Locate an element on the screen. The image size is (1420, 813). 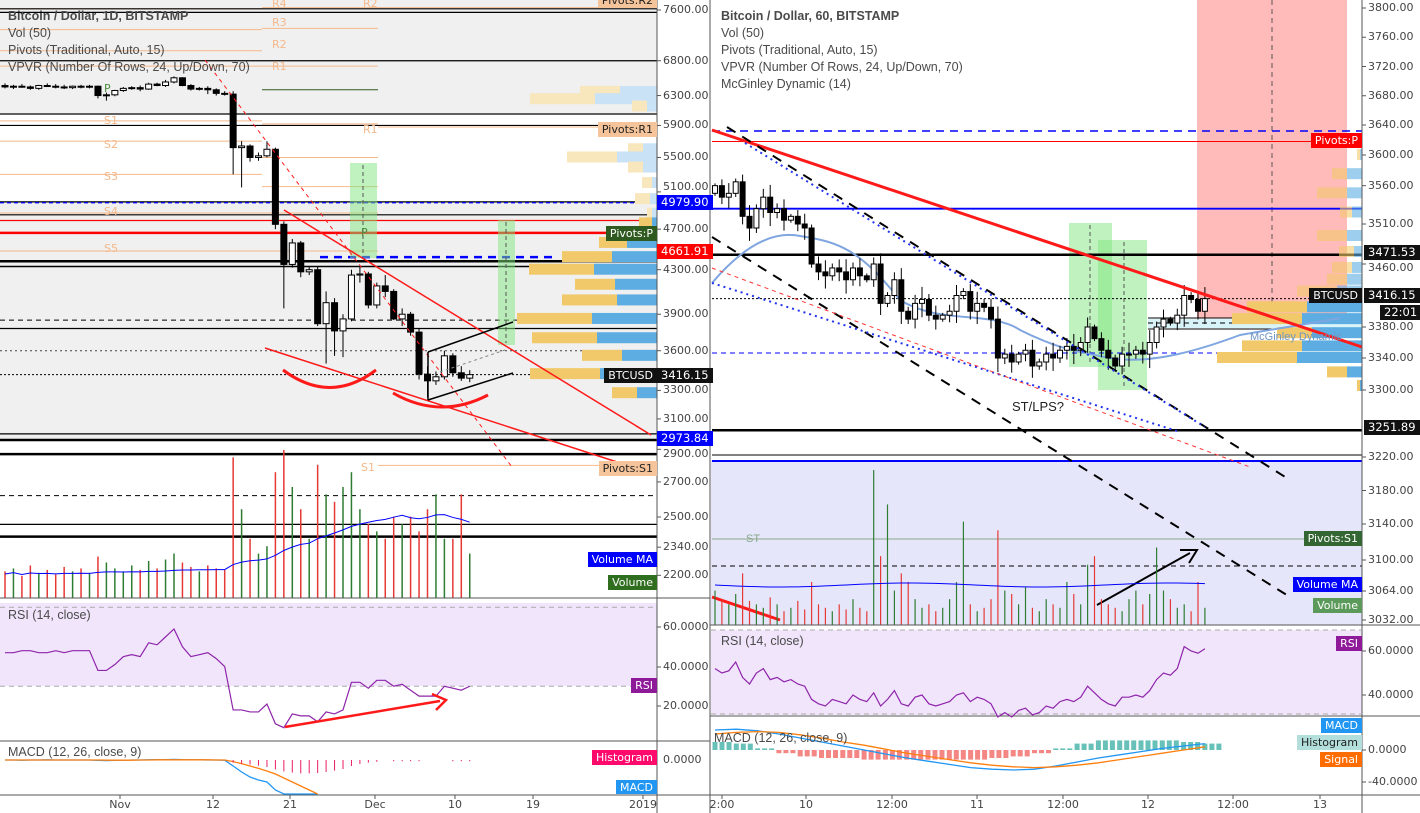
badge-histogram-right: Histogram is located at coordinates (1329, 742).